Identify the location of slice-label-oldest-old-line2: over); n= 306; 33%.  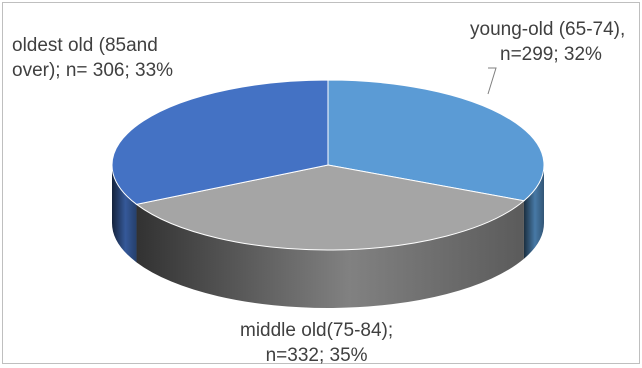
(93, 70).